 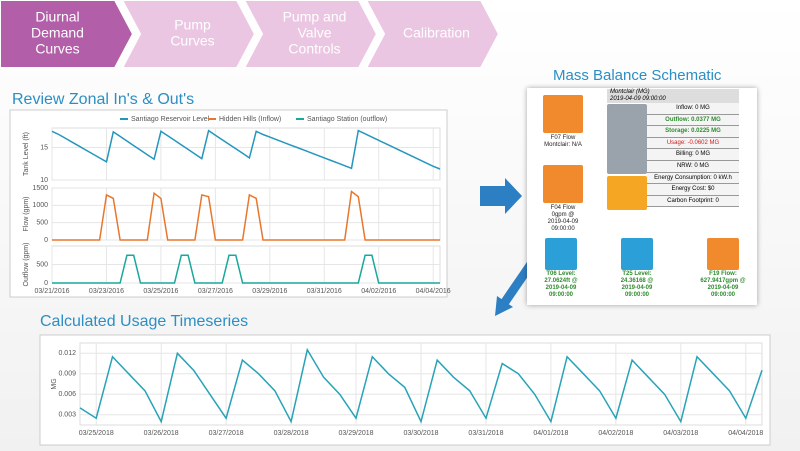 What do you see at coordinates (518, 283) in the screenshot?
I see `down-arrow` at bounding box center [518, 283].